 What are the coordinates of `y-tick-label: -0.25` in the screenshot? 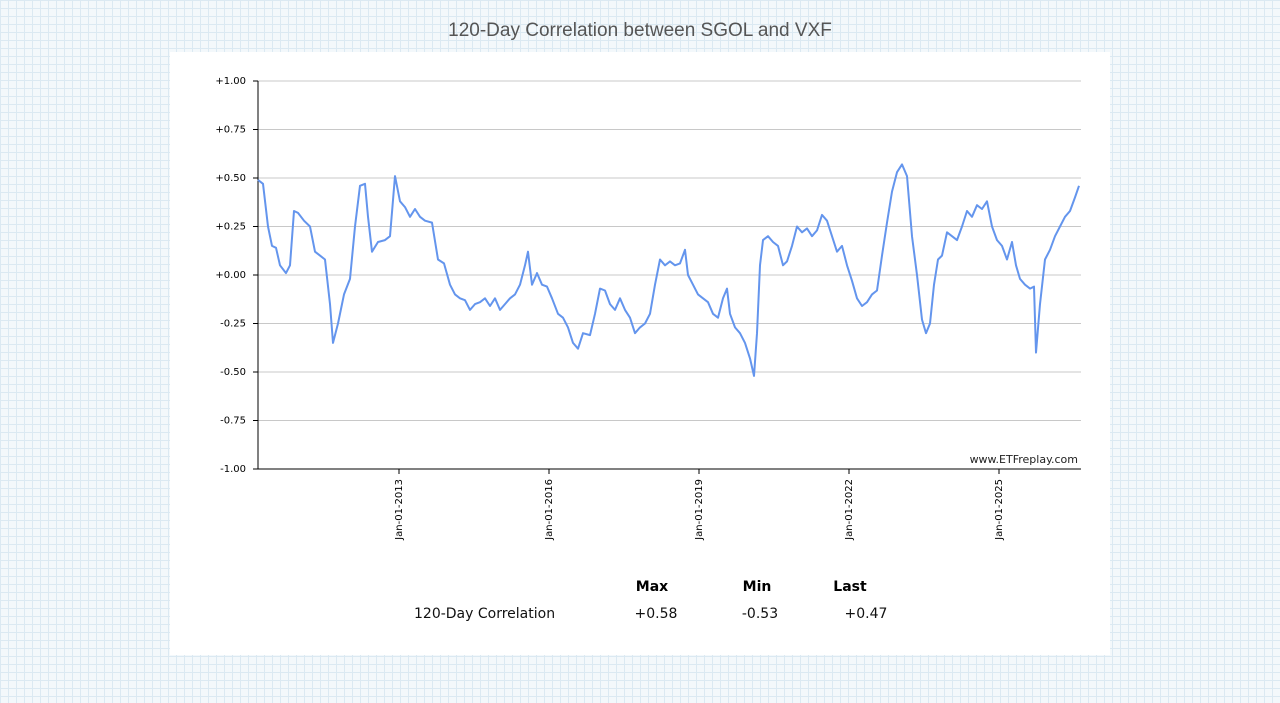 It's located at (233, 324).